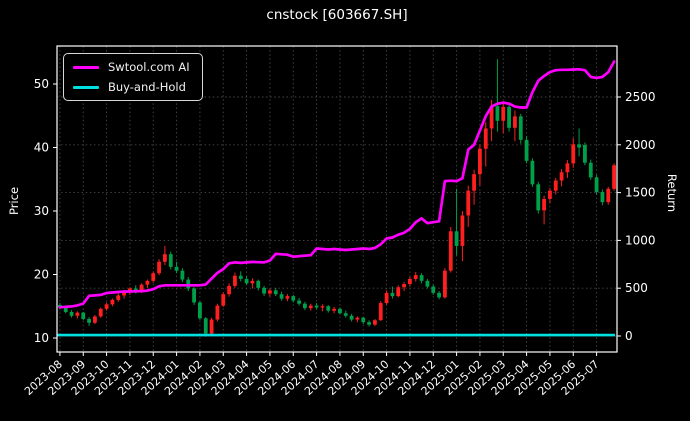 The image size is (690, 421). What do you see at coordinates (147, 87) in the screenshot?
I see `legend-label-buyhold: Buy-and-Hold` at bounding box center [147, 87].